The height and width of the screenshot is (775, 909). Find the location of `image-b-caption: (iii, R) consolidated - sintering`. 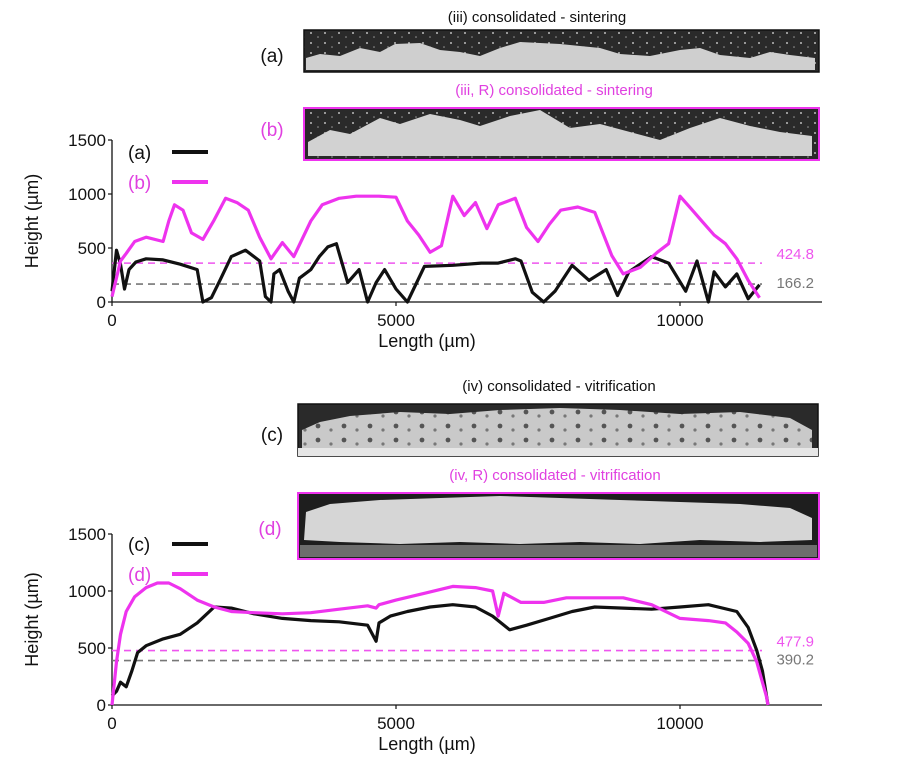

image-b-caption: (iii, R) consolidated - sintering is located at coordinates (554, 90).